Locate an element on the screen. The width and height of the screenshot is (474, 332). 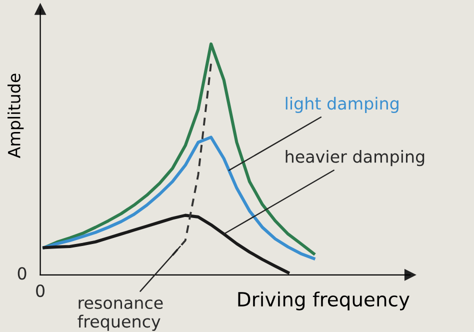
x-axis-title: Driving frequency is located at coordinates (324, 301).